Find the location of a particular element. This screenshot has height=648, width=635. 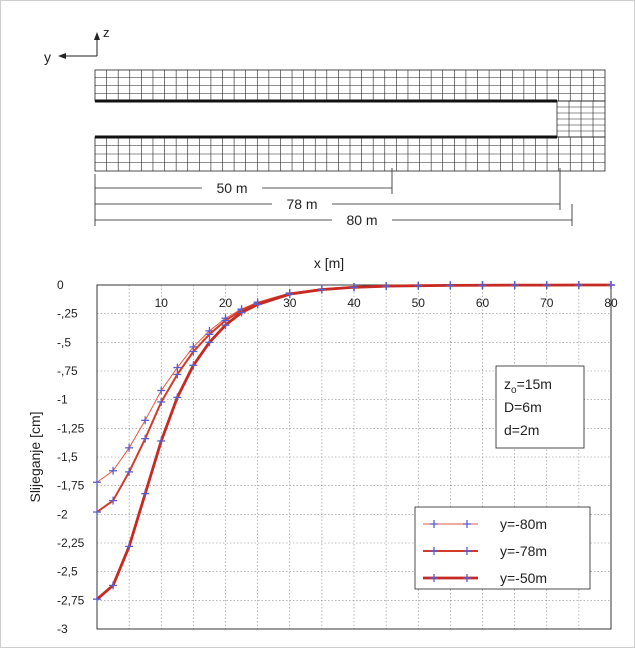

x-axis-label: x [m] is located at coordinates (329, 263).